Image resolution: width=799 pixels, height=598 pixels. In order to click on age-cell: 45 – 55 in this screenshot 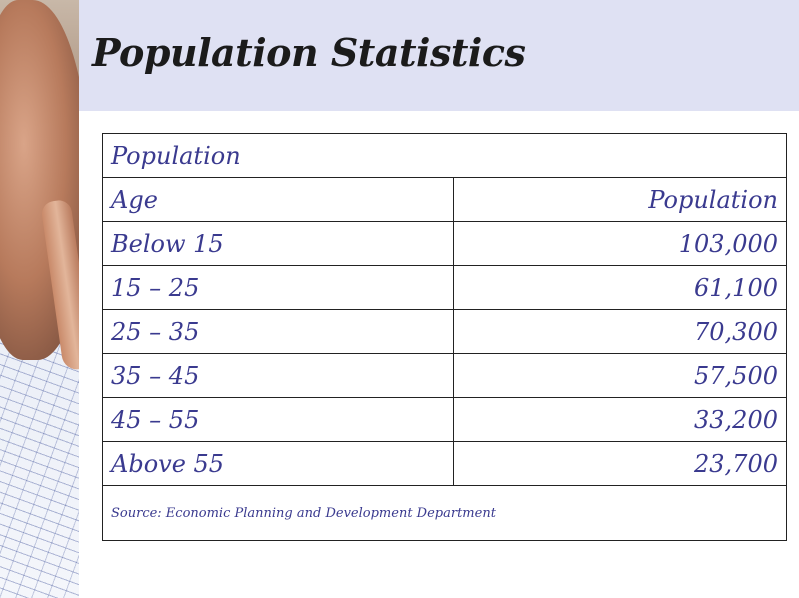, I will do `click(278, 419)`.